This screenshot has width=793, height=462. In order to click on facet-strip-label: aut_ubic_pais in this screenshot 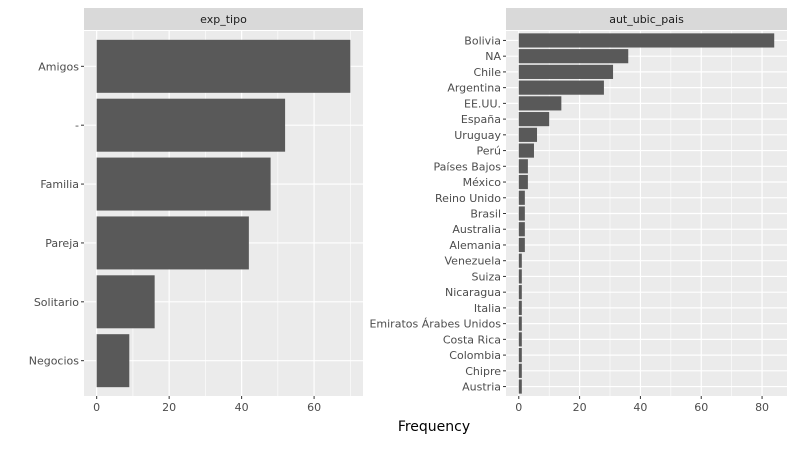, I will do `click(646, 19)`.